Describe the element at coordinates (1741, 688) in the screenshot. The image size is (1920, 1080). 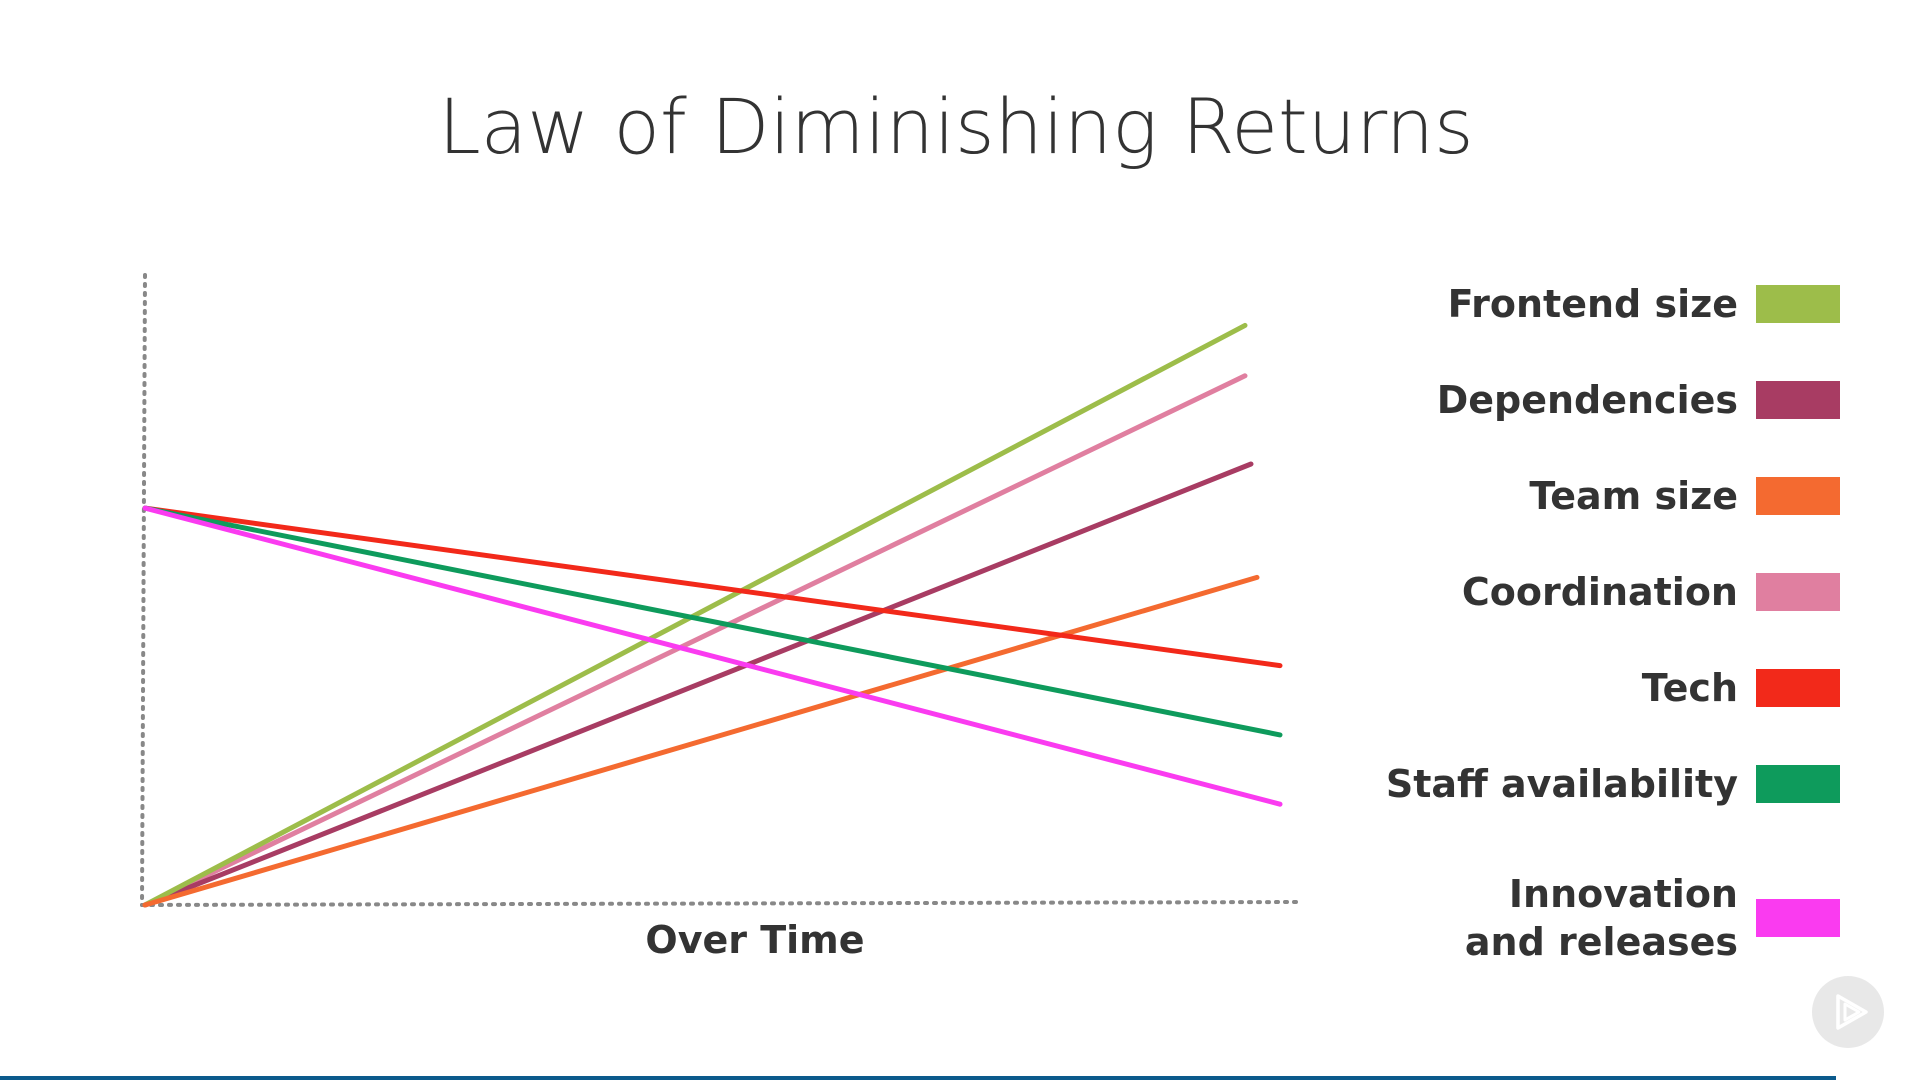
I see `legend-item-tech: Tech` at that location.